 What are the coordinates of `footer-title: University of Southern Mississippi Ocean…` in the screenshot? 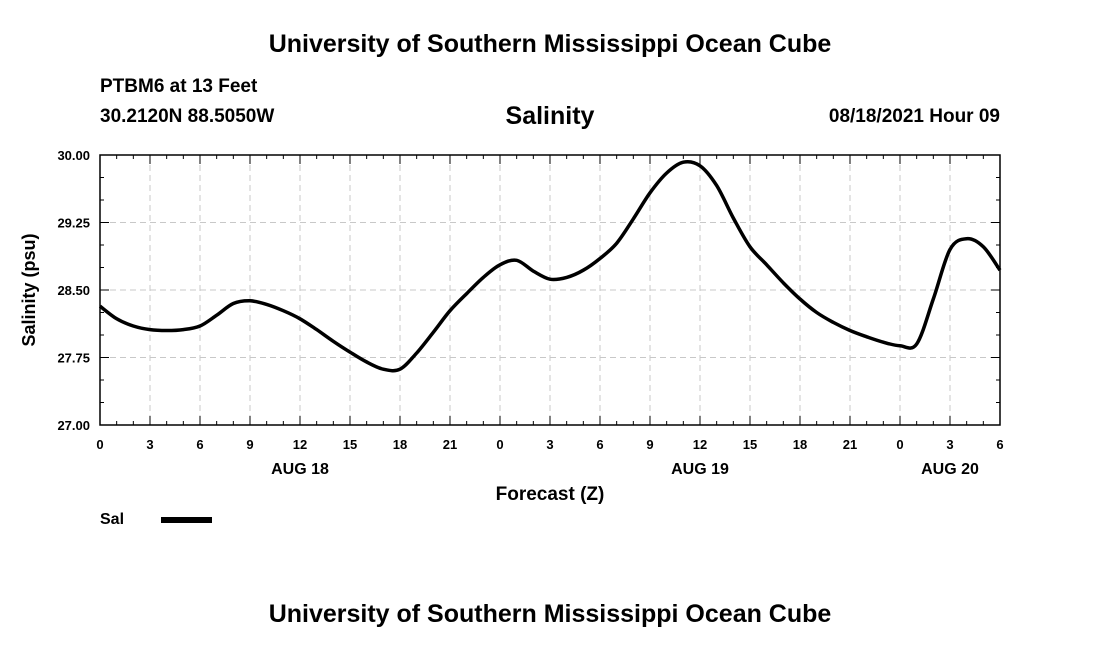 It's located at (550, 614).